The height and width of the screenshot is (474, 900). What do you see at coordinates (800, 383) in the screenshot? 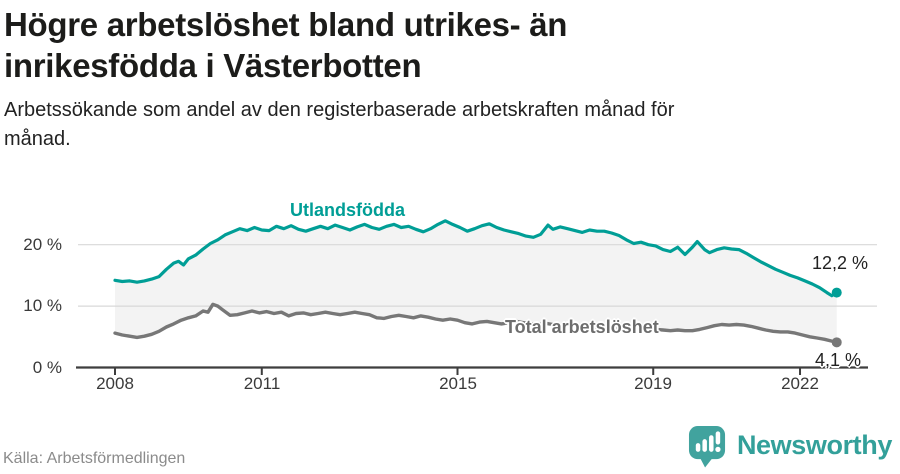
I see `x-axis-label-2022: 2022` at bounding box center [800, 383].